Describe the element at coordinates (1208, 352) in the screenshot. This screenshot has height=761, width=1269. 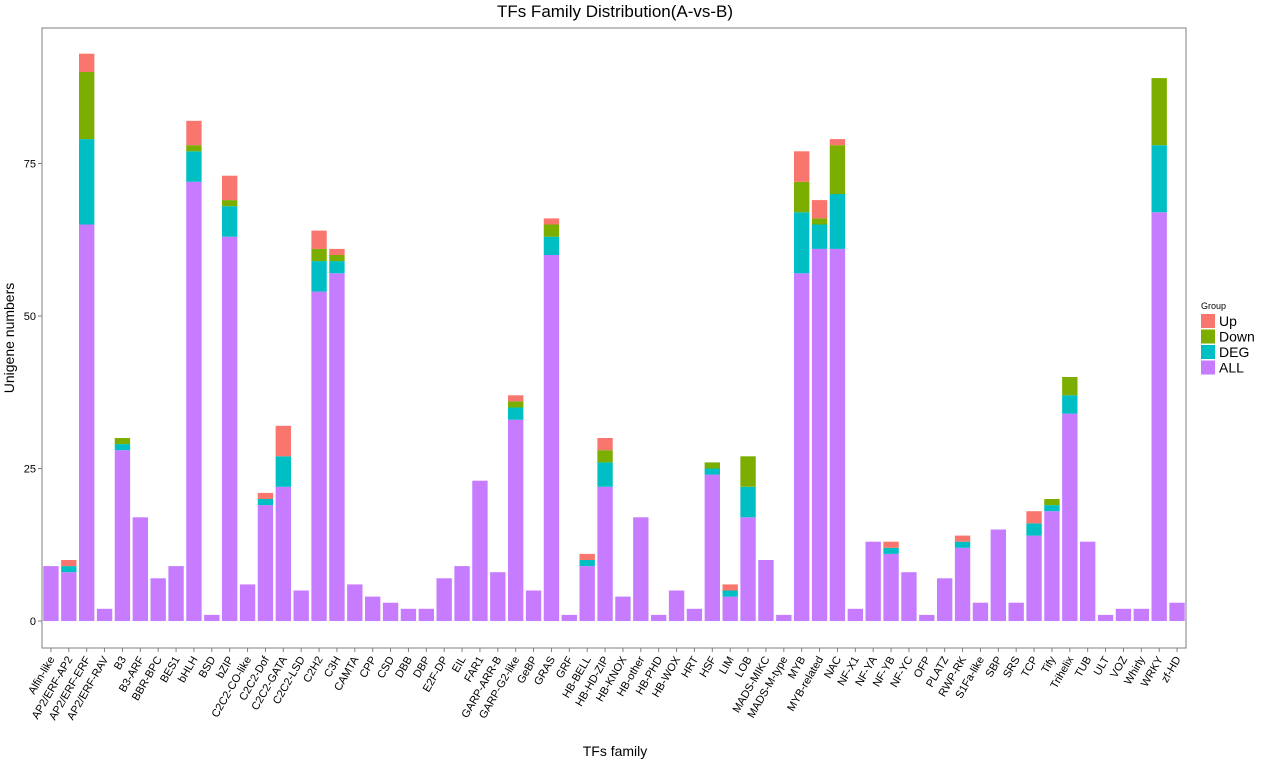
I see `legend-swatch-deg` at that location.